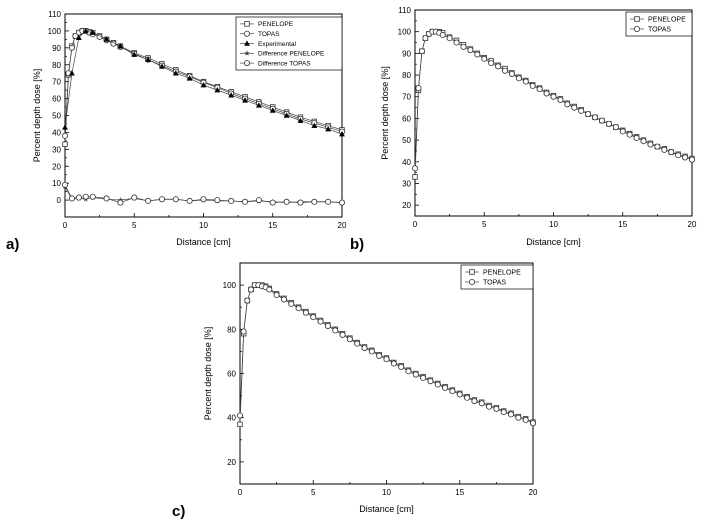 The image size is (707, 523). I want to click on y-axis-label: Percent depth dose [%], so click(208, 374).